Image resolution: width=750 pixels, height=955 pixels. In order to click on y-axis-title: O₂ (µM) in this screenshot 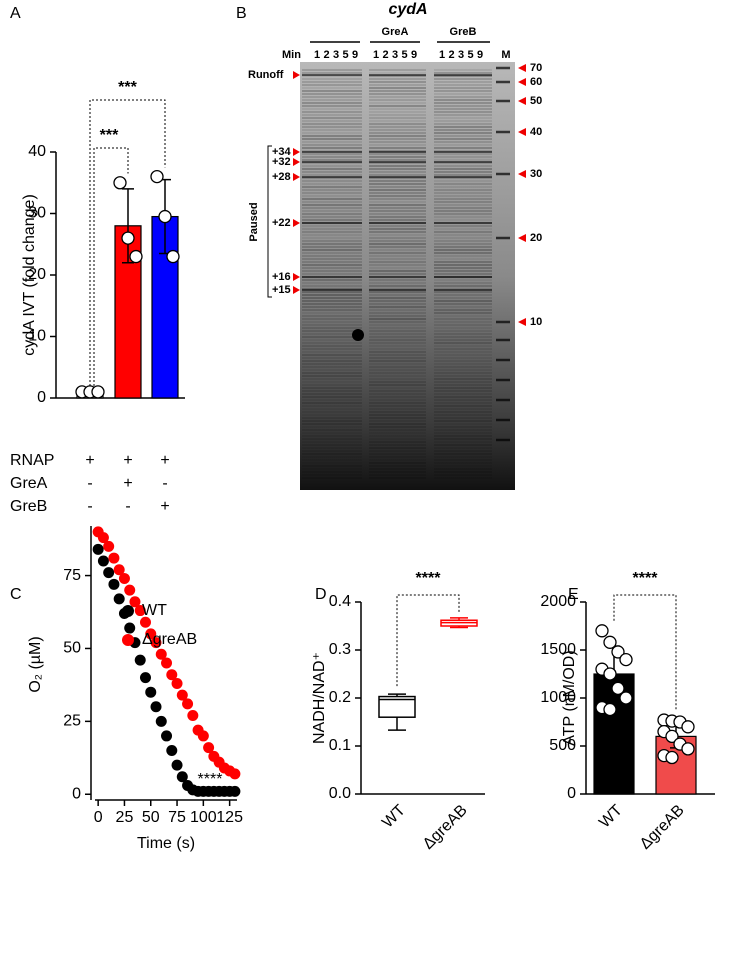, I will do `click(35, 664)`.